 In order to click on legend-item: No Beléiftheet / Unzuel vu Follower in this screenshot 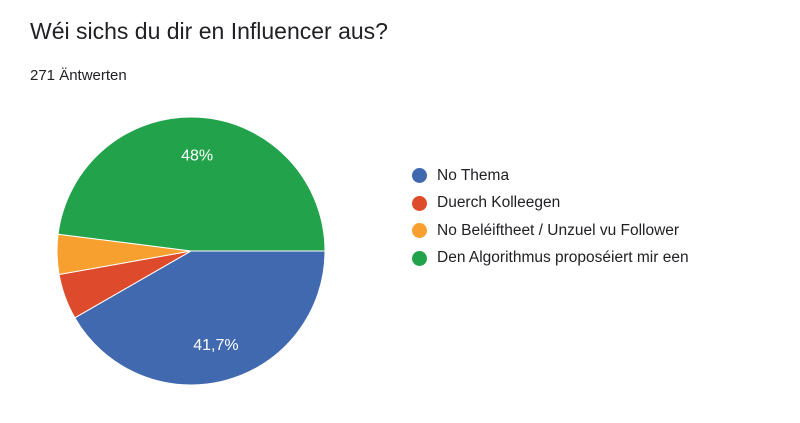, I will do `click(550, 231)`.